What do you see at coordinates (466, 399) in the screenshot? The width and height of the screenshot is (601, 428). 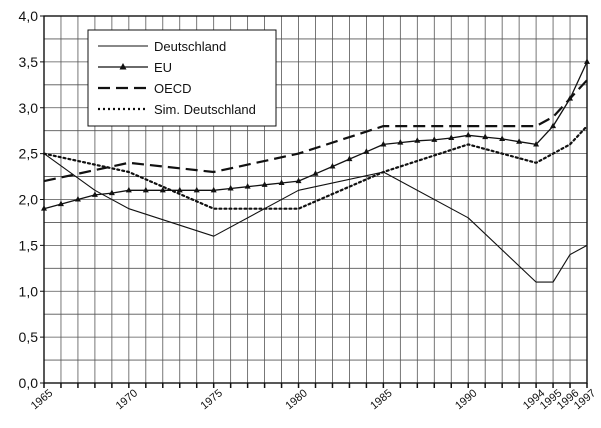 I see `x-tick-label: 1990` at bounding box center [466, 399].